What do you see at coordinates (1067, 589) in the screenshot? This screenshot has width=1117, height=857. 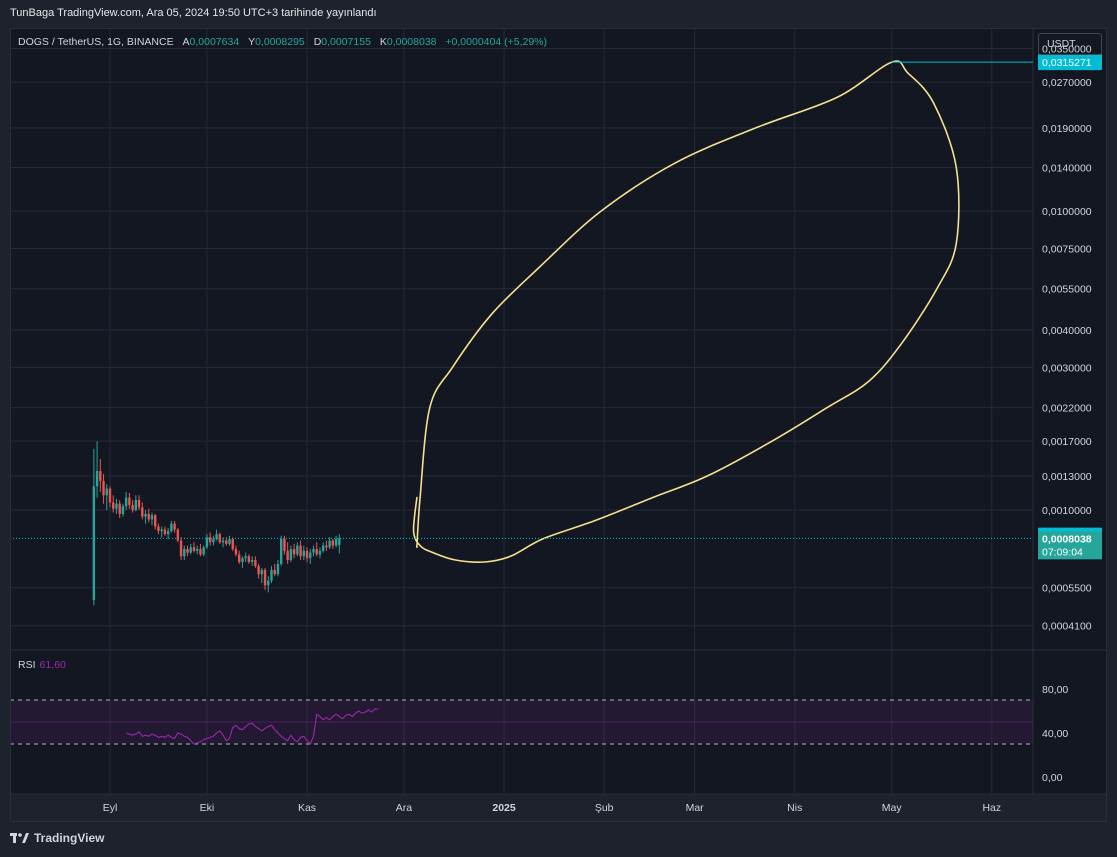 I see `price-tick-label: 0,0005500` at bounding box center [1067, 589].